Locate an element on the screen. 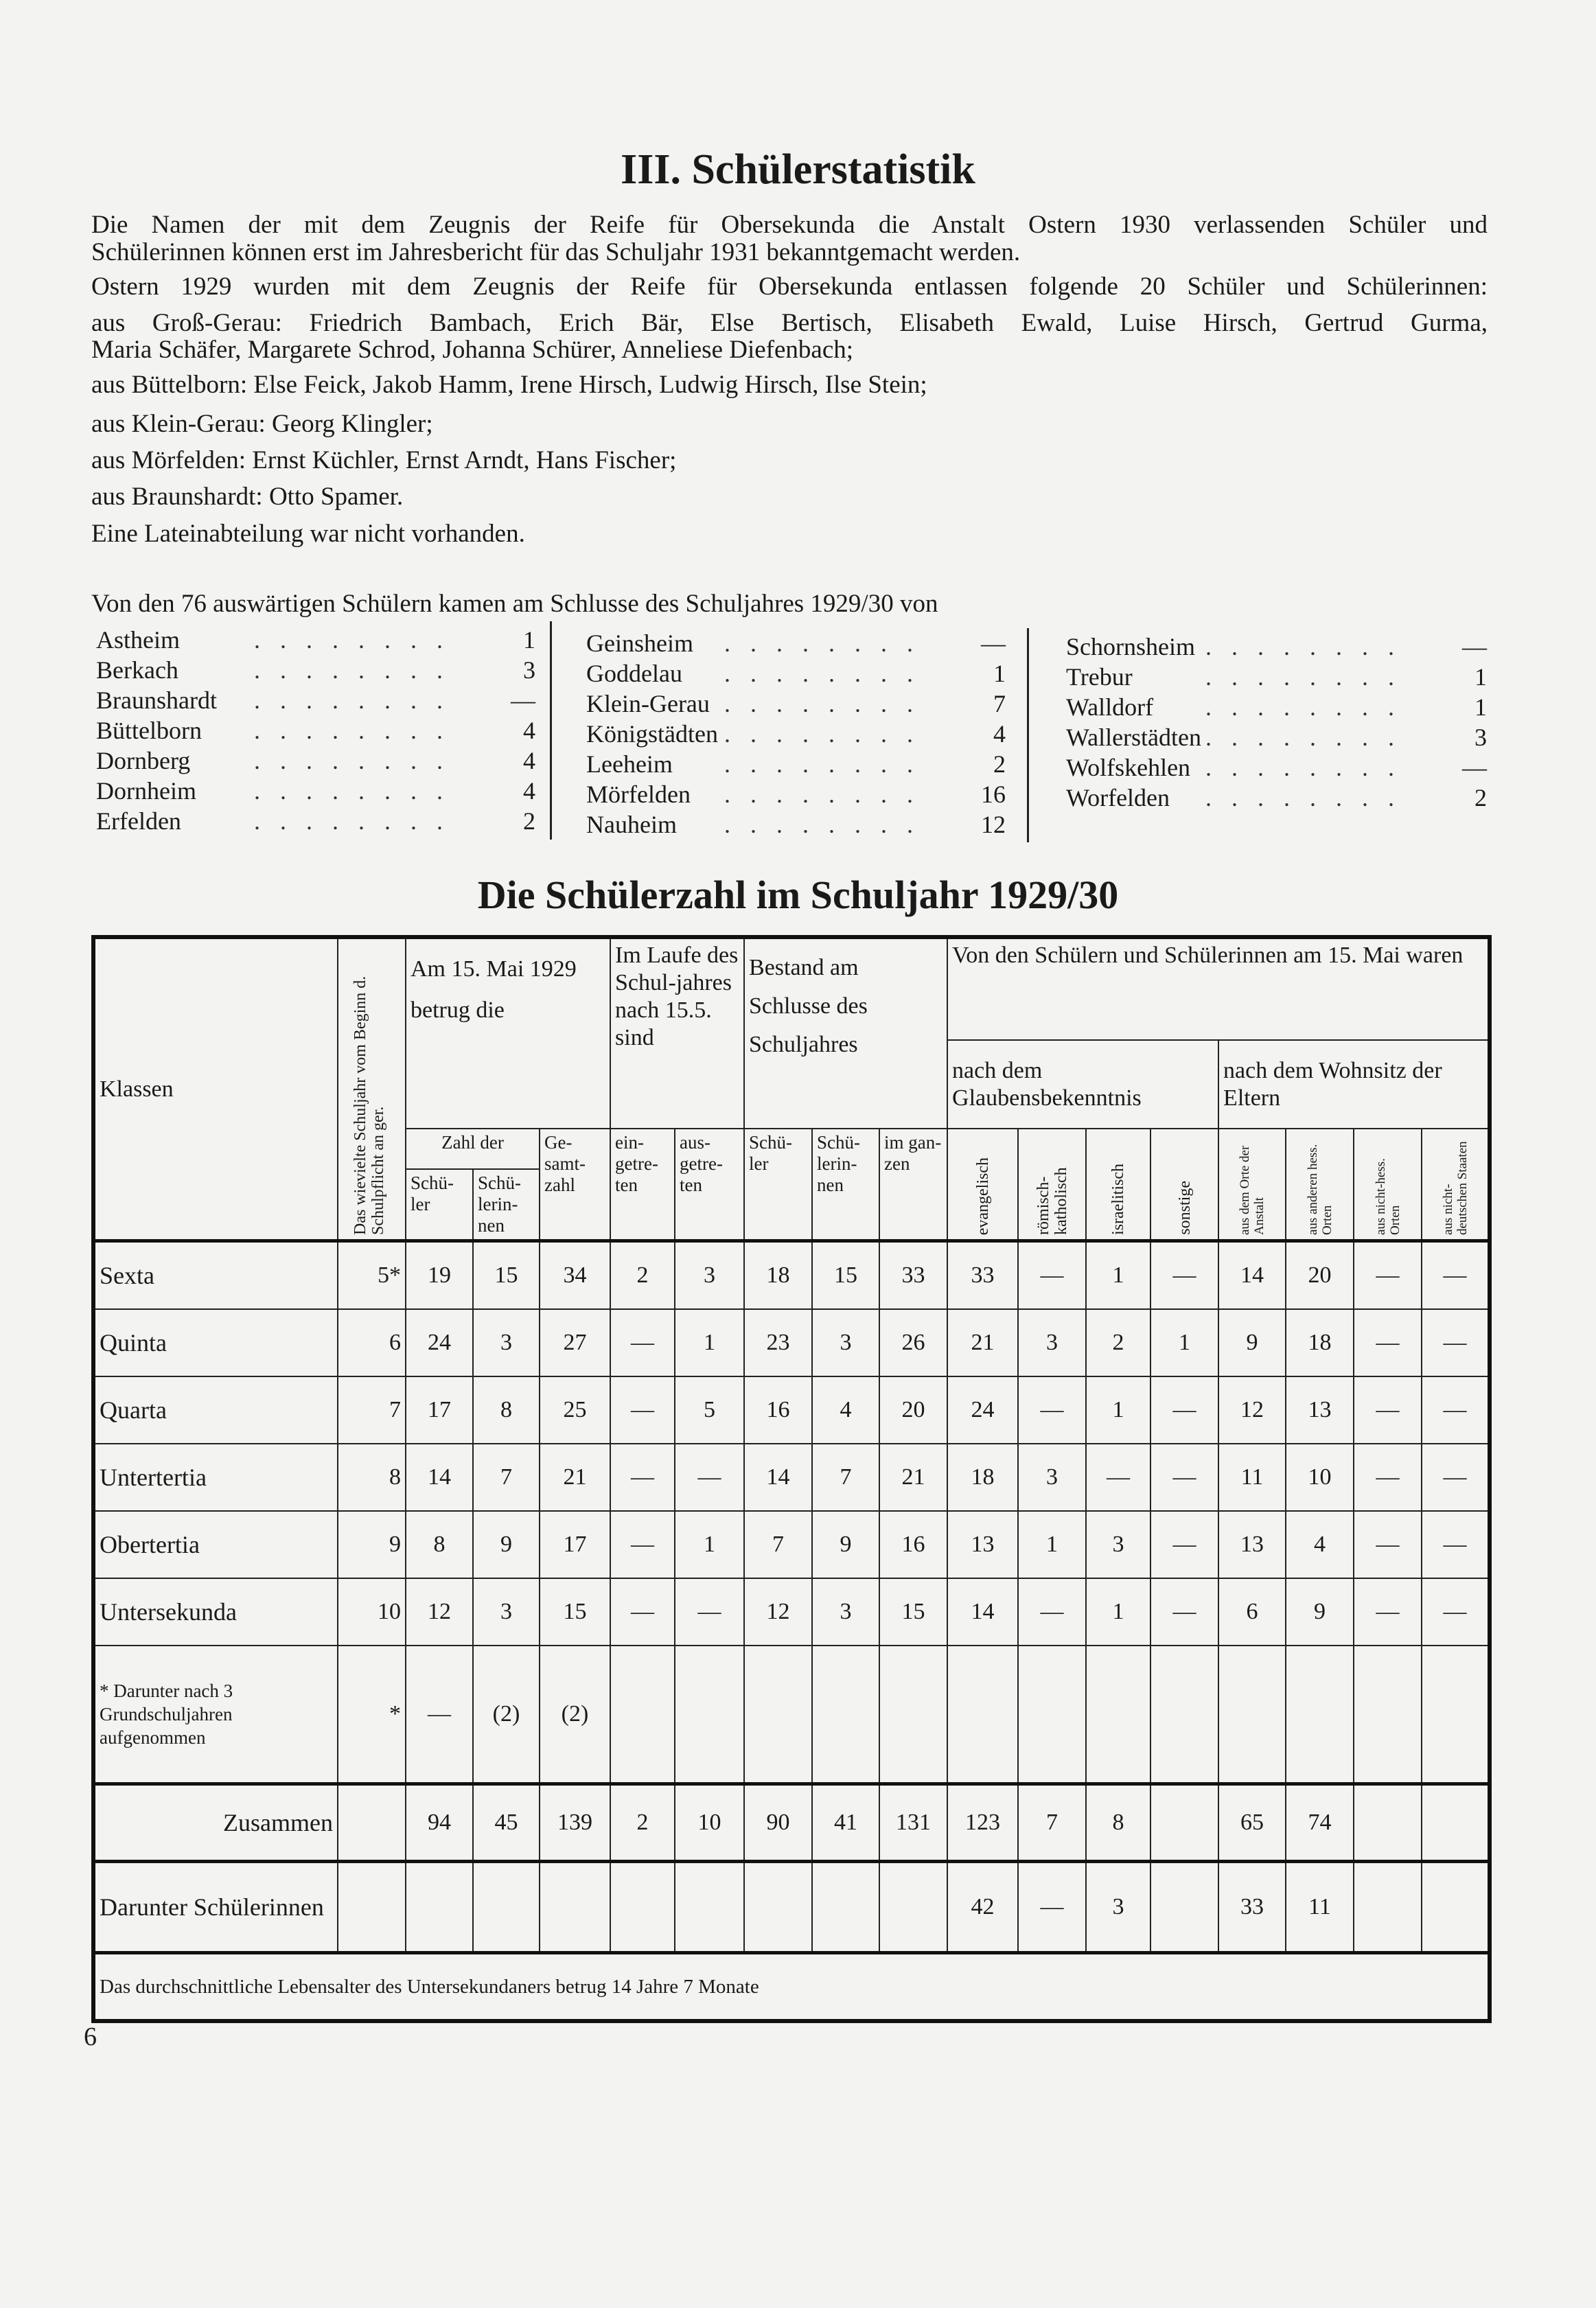 This screenshot has height=2308, width=1596. table-cell: 4 is located at coordinates (846, 1410).